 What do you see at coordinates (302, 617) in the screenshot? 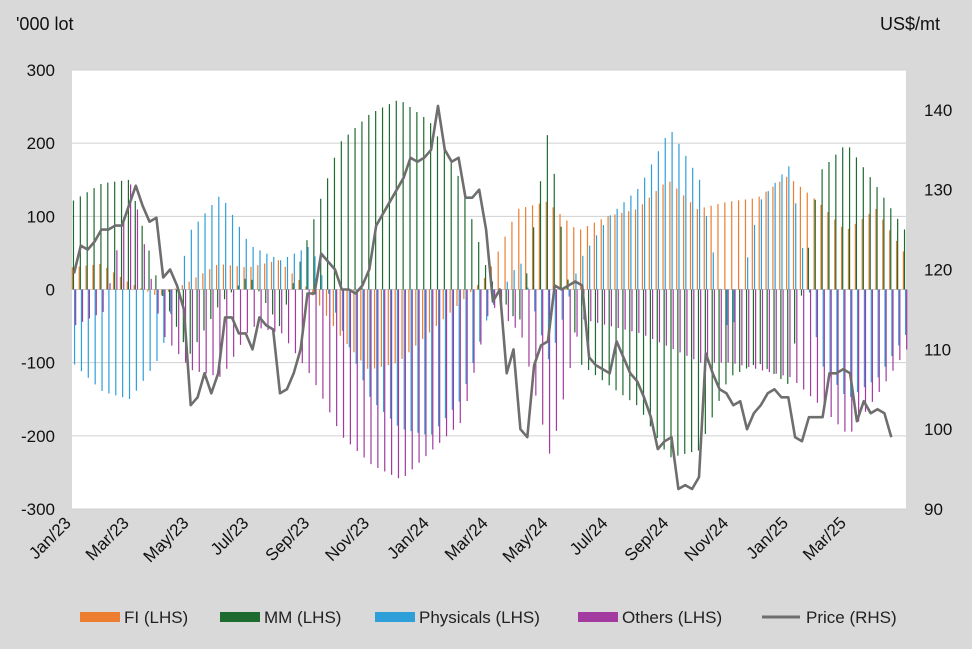
I see `mm-legend-label: MM (LHS)` at bounding box center [302, 617].